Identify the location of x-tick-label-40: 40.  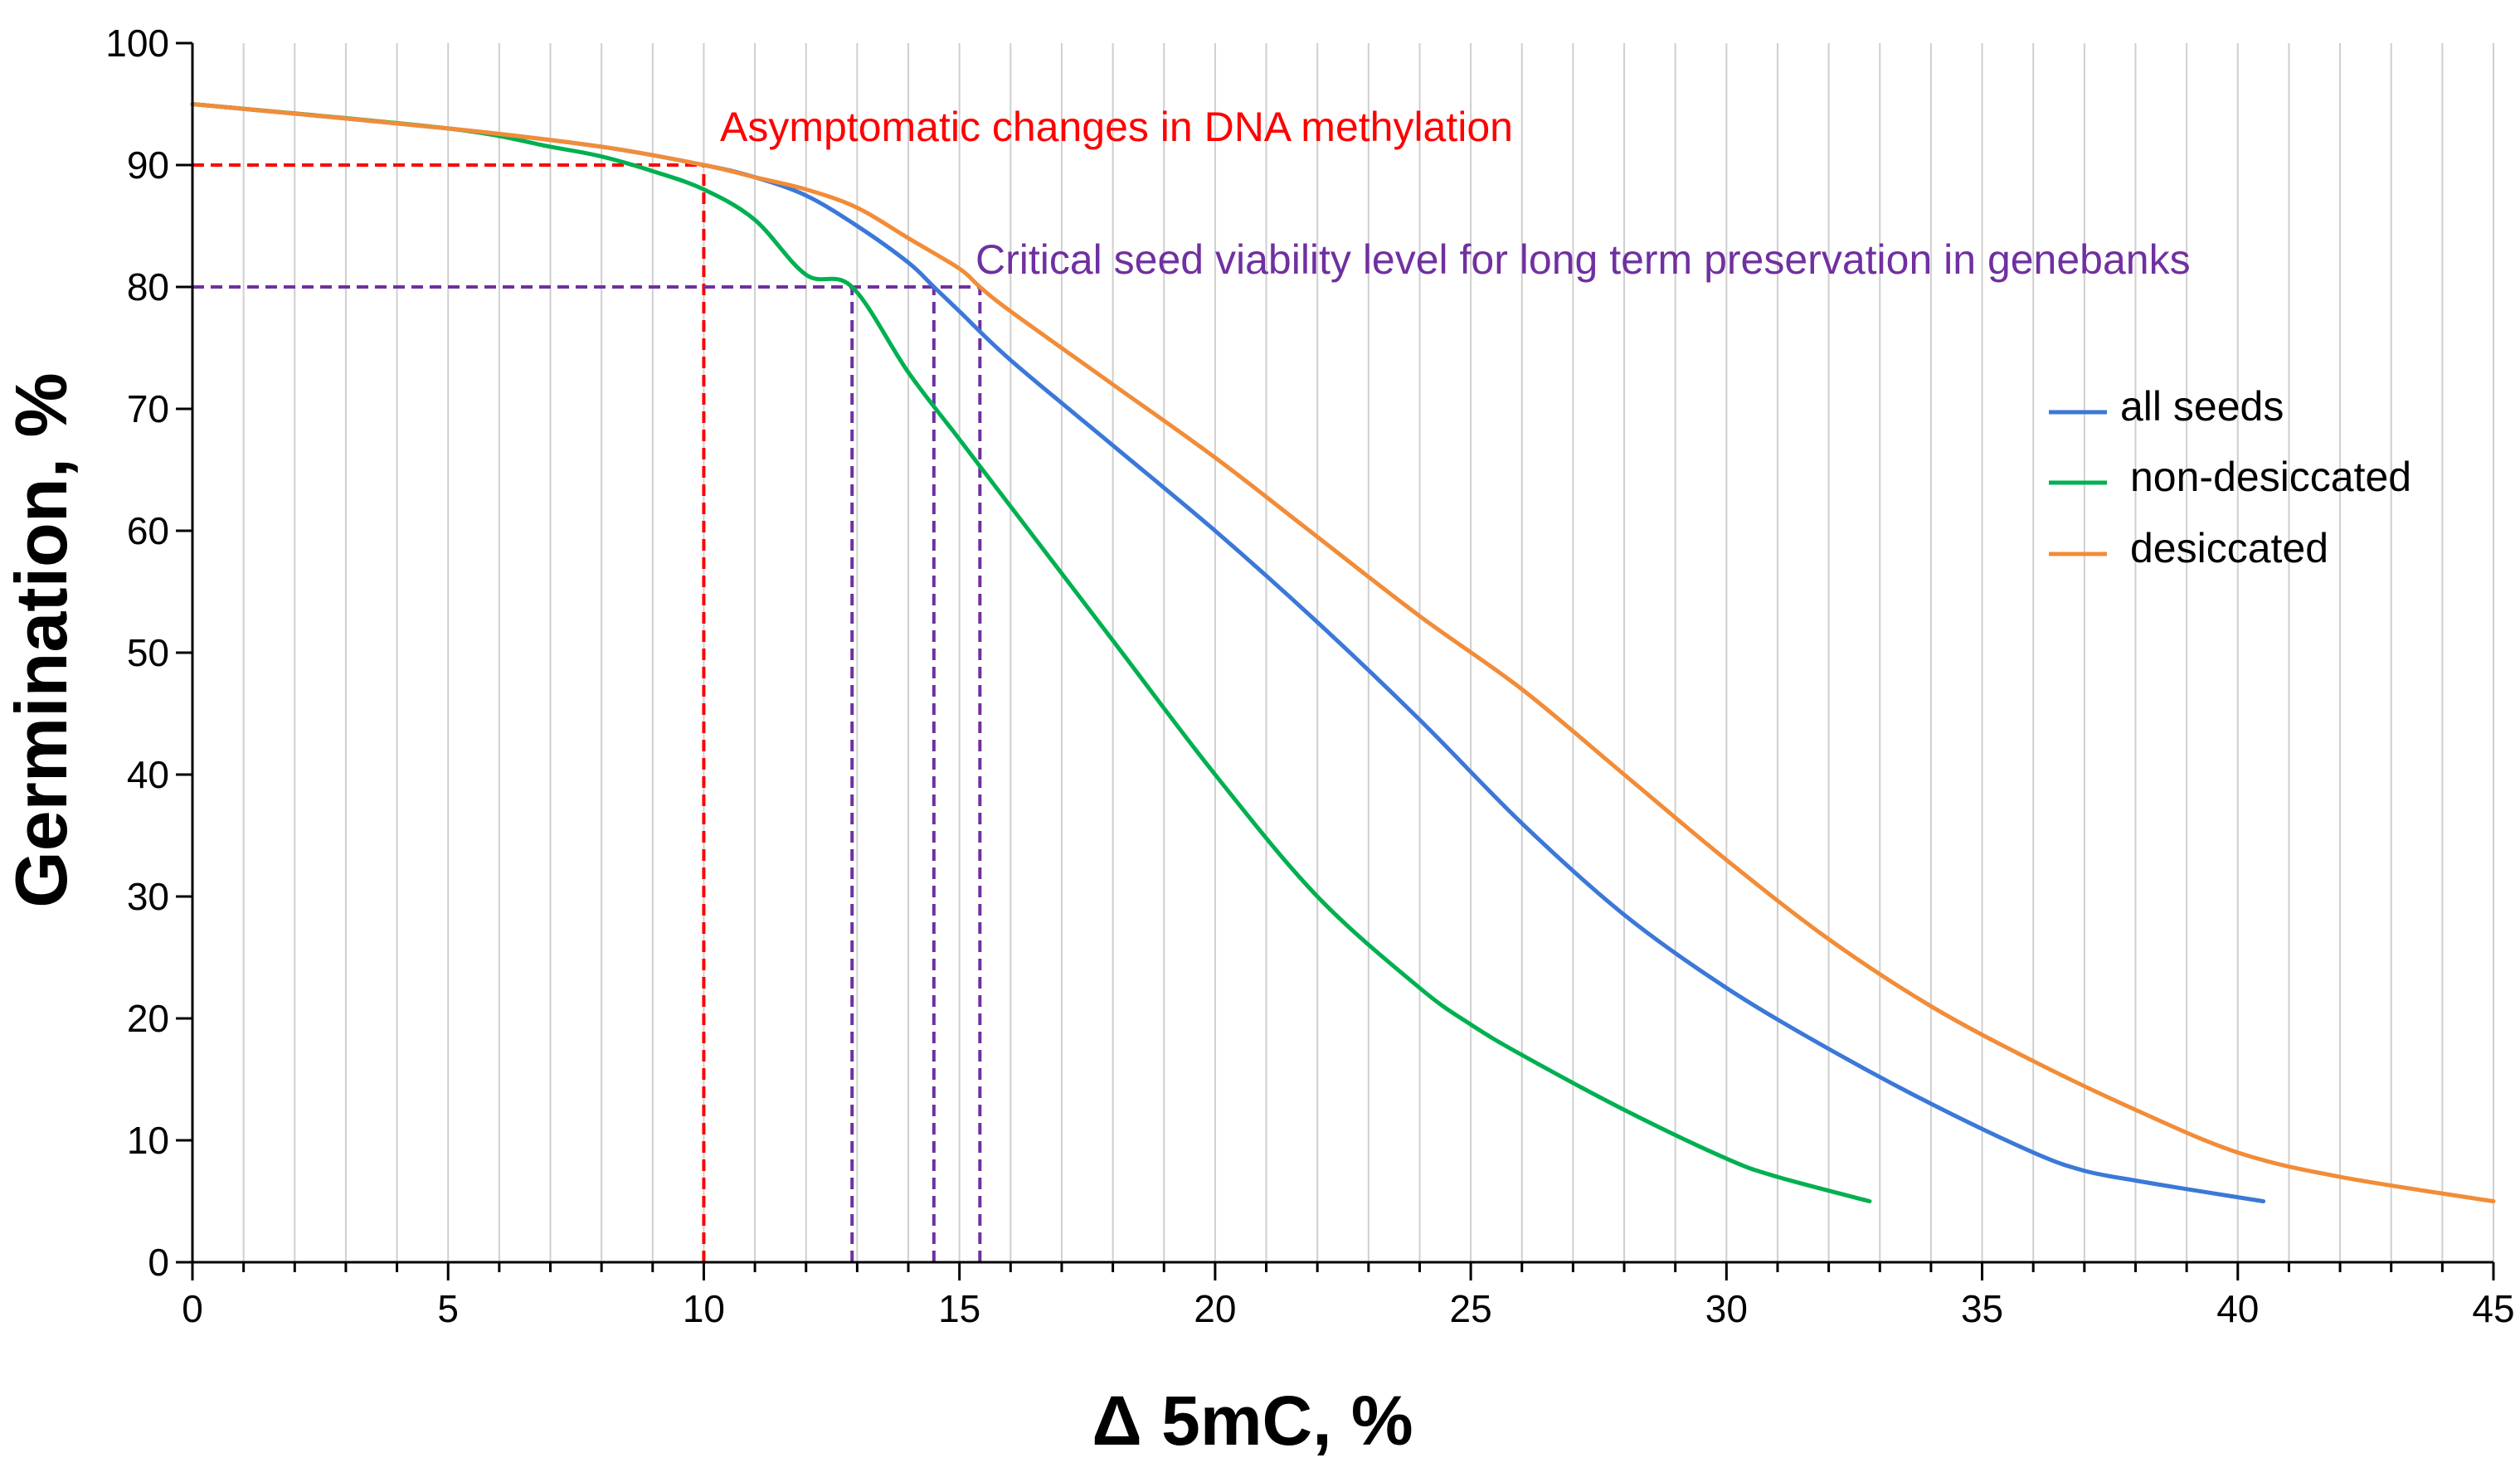
(2237, 1308).